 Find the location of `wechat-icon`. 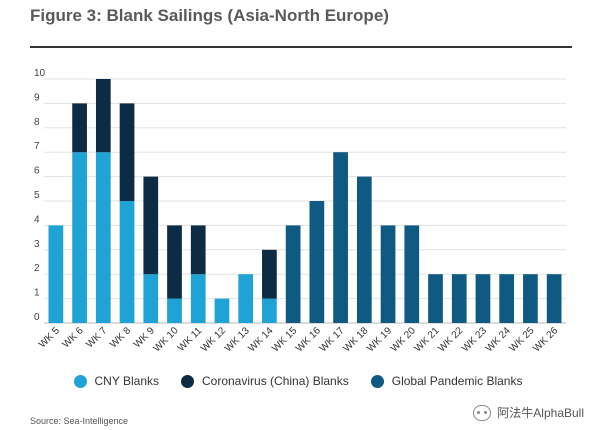

wechat-icon is located at coordinates (482, 412).